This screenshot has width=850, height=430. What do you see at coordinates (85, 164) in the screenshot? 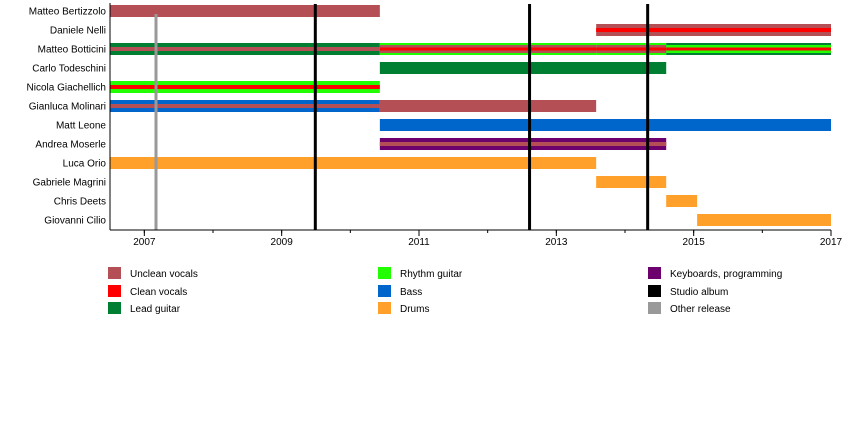
I see `member-label: Luca Orio` at bounding box center [85, 164].